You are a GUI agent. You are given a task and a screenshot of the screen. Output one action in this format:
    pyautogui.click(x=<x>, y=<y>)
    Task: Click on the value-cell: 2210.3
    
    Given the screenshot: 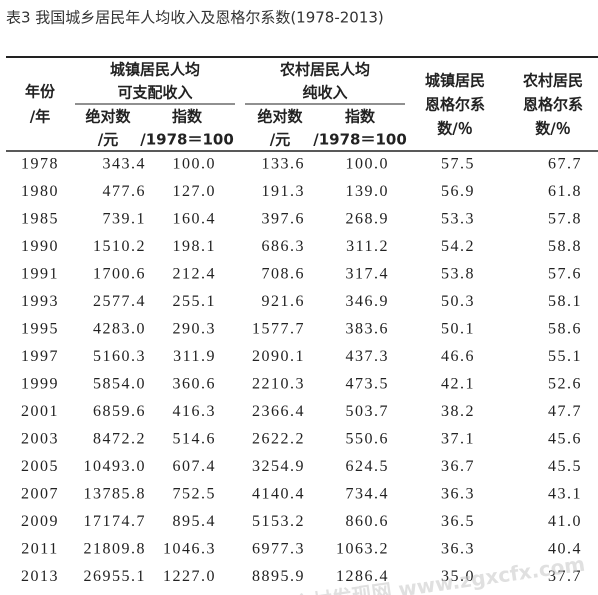 What is the action you would take?
    pyautogui.click(x=278, y=384)
    